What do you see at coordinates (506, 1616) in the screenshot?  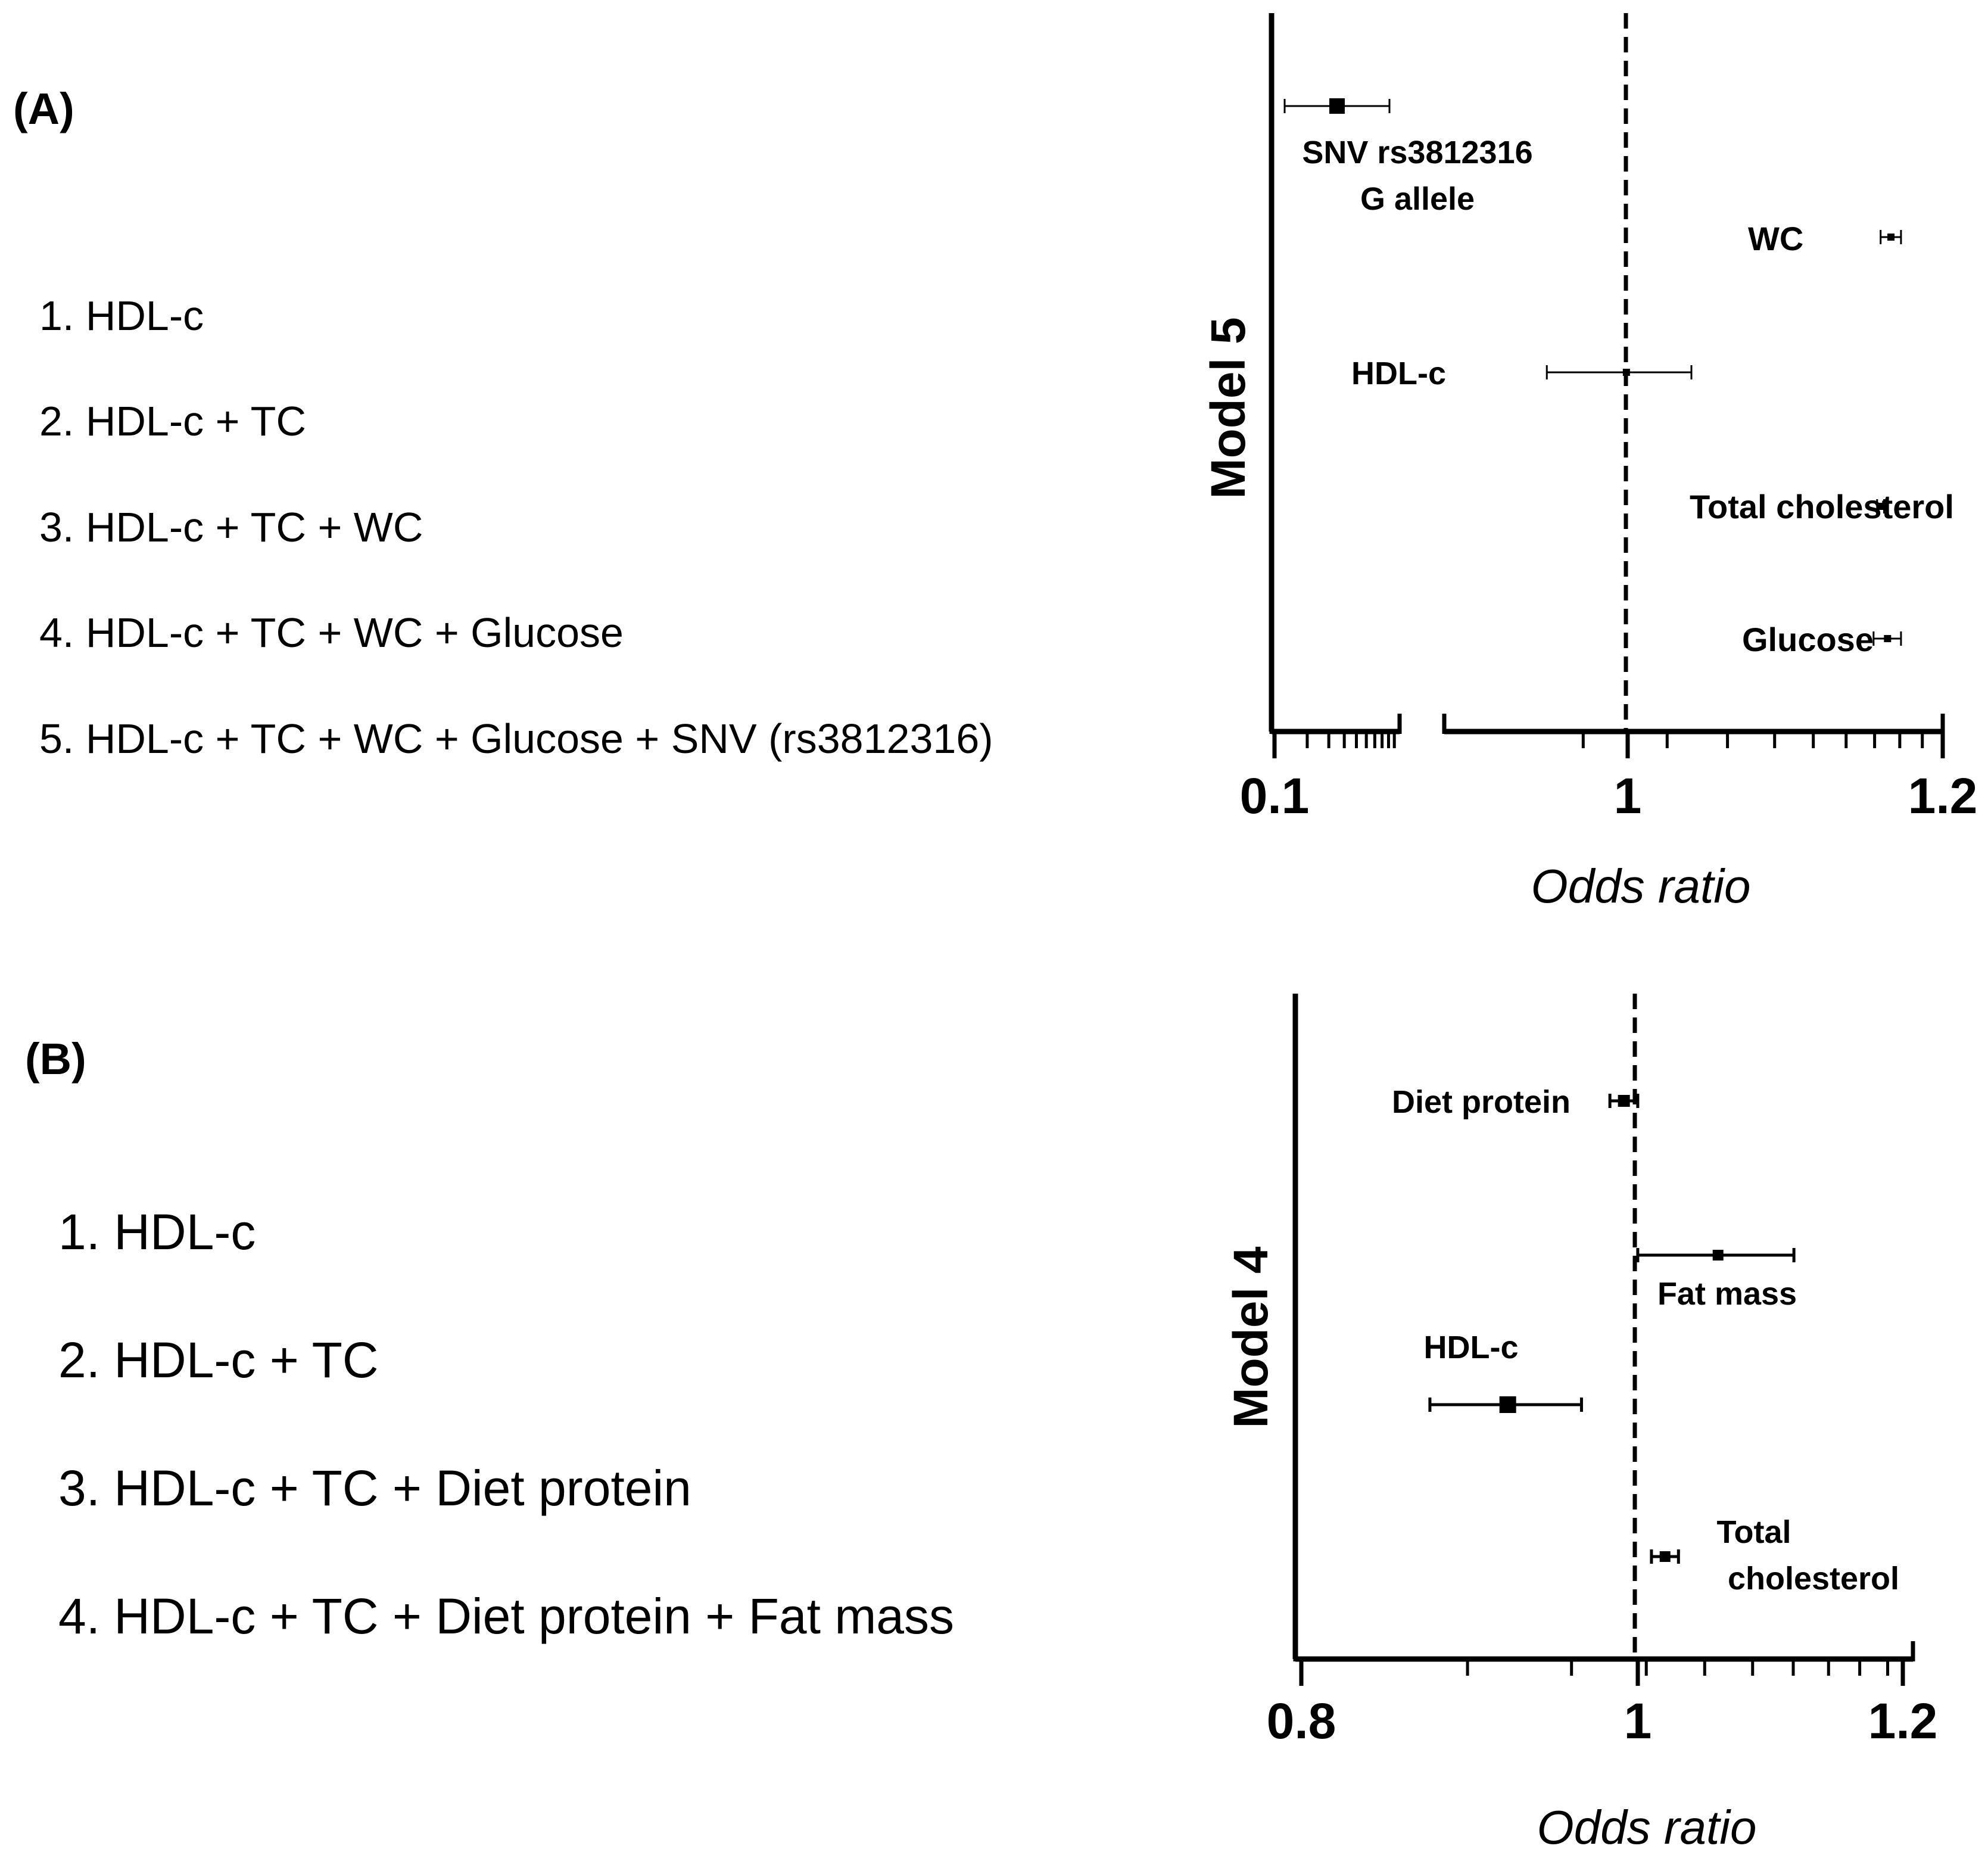 I see `model-list-item: 4. HDL-c + TC + Diet protein + Fat mass` at bounding box center [506, 1616].